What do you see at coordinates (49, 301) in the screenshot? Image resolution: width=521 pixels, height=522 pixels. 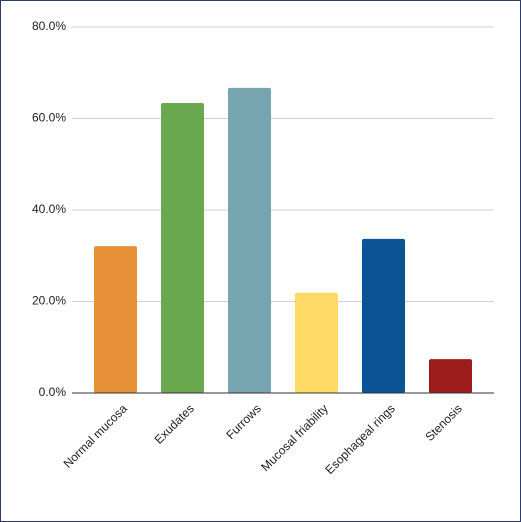 I see `y-tick-label: 20.0%` at bounding box center [49, 301].